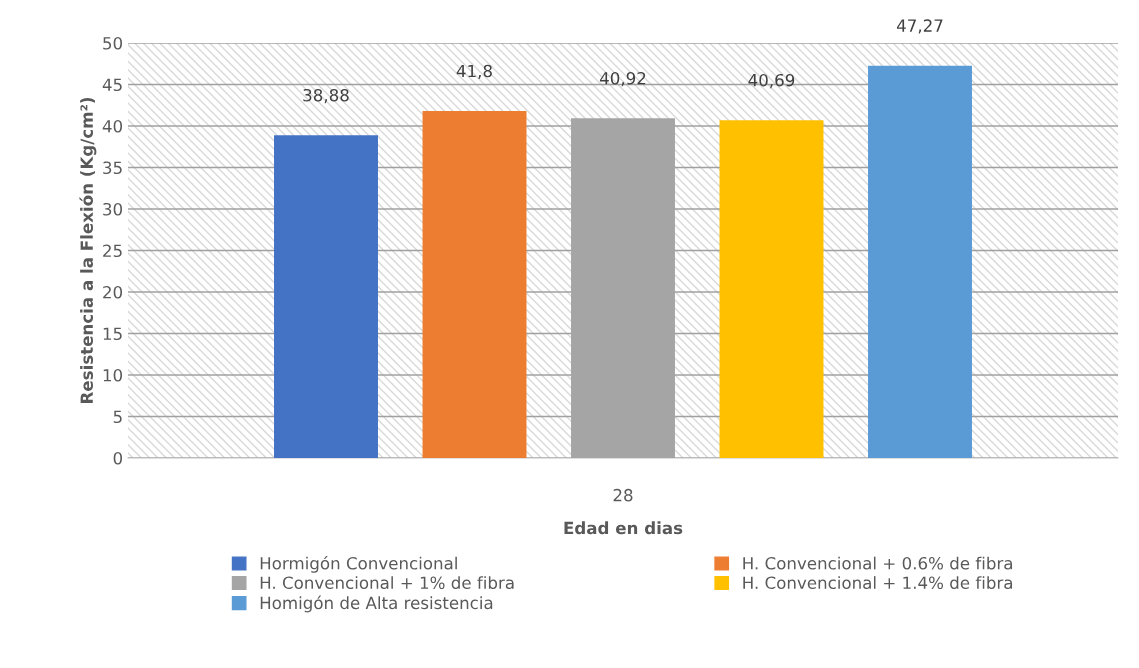  What do you see at coordinates (113, 209) in the screenshot?
I see `y-tick-label: 30` at bounding box center [113, 209].